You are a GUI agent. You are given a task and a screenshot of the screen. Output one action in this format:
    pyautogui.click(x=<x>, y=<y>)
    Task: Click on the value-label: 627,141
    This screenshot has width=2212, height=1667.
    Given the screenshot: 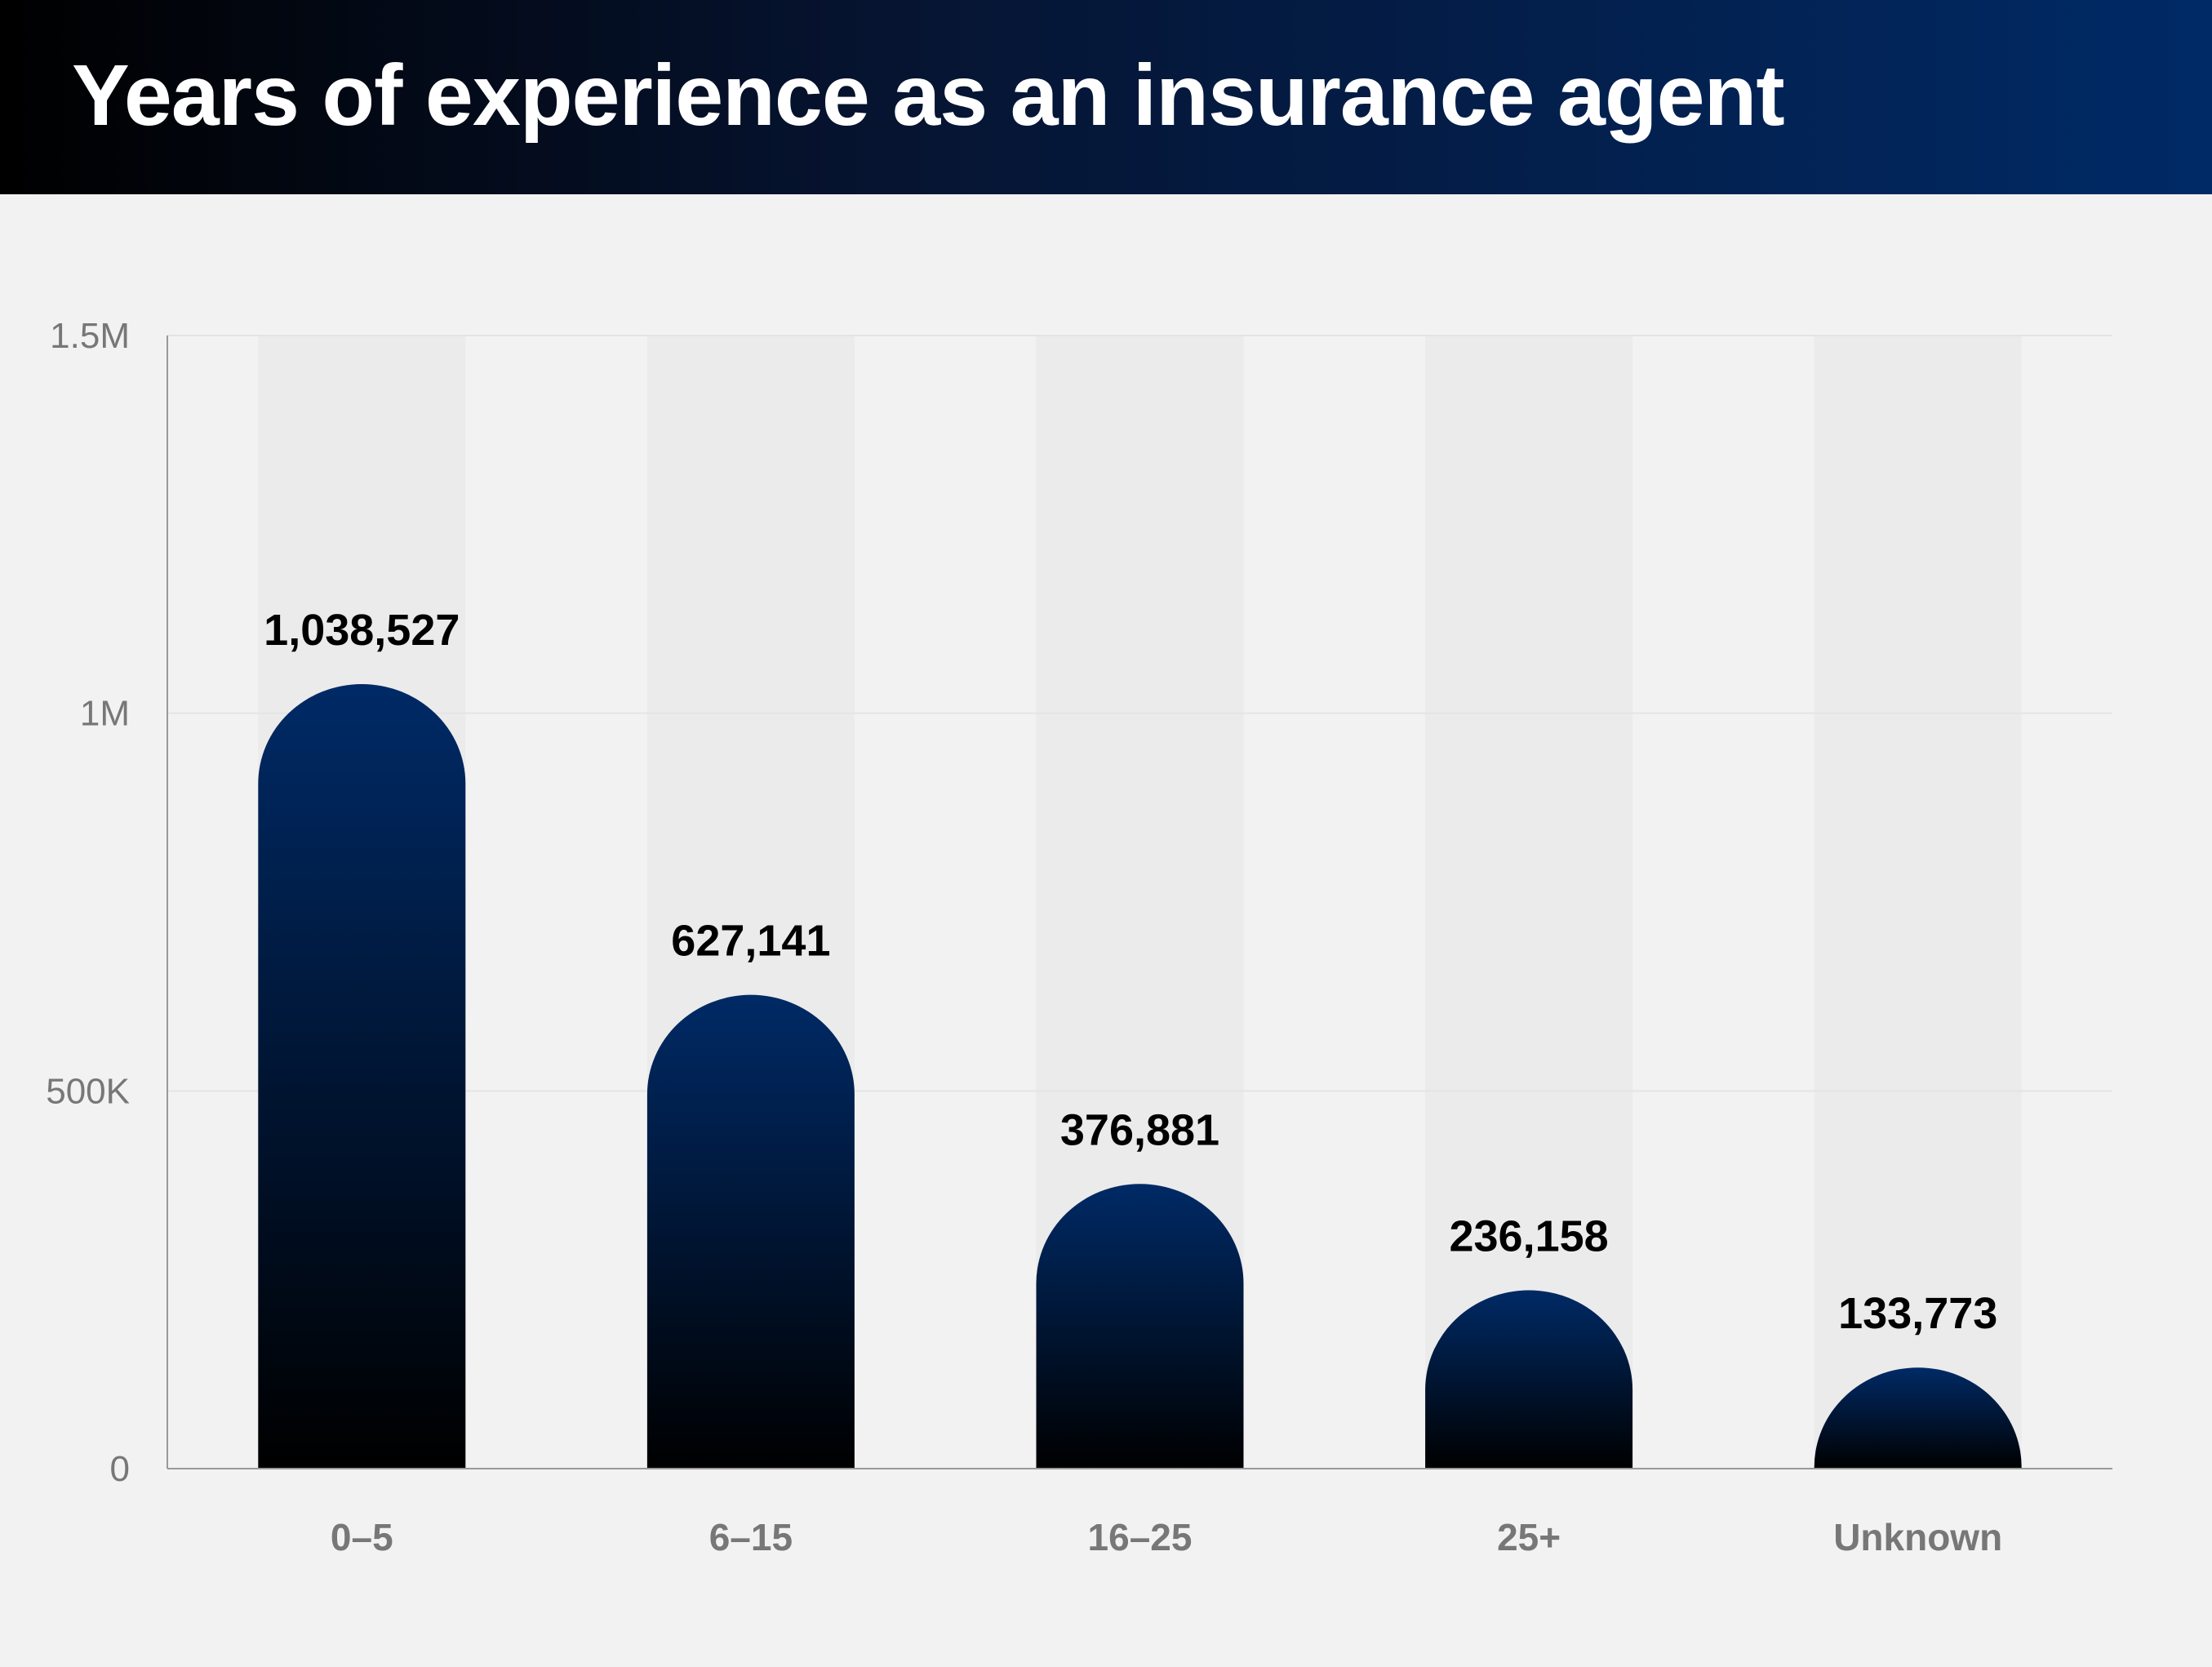 What is the action you would take?
    pyautogui.click(x=750, y=942)
    